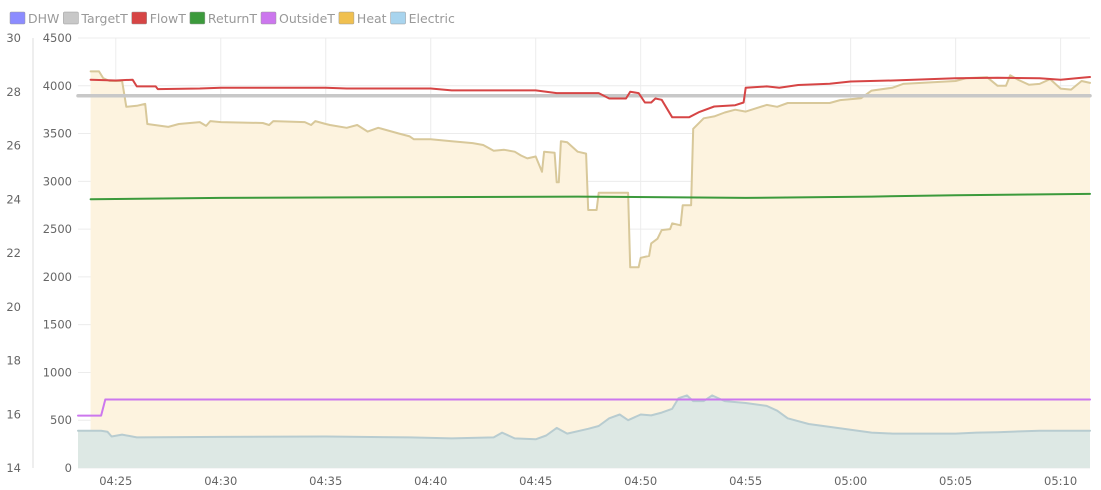 This screenshot has width=1101, height=490. Describe the element at coordinates (220, 481) in the screenshot. I see `x-tick-label: 04:30` at that location.